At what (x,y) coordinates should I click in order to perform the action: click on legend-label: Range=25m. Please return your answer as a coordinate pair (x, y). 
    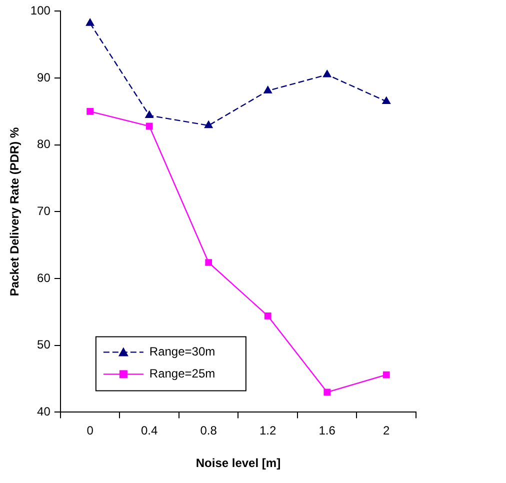
    Looking at the image, I should click on (182, 373).